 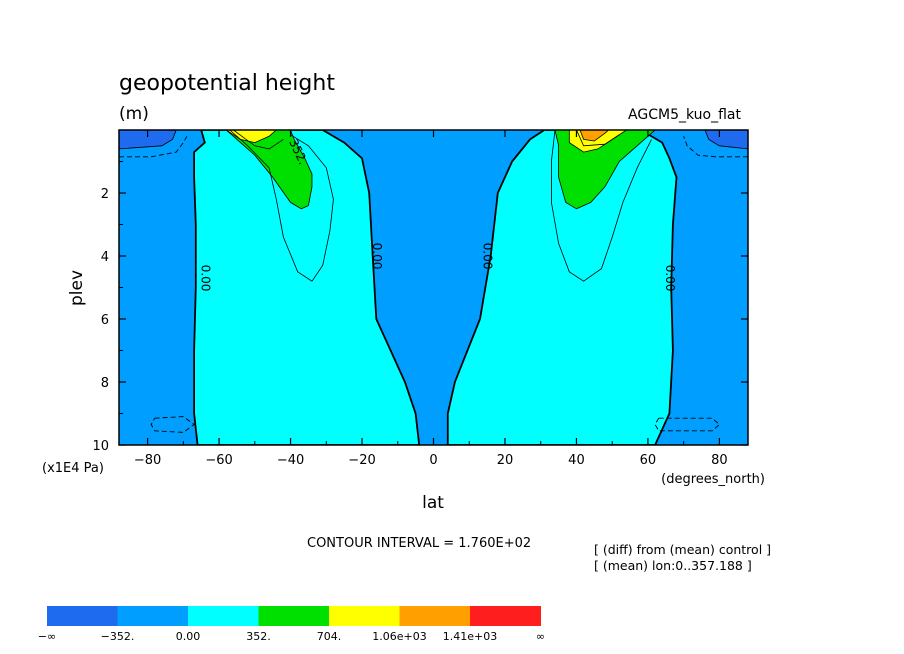 I want to click on x-tick-label: 80, so click(x=719, y=460).